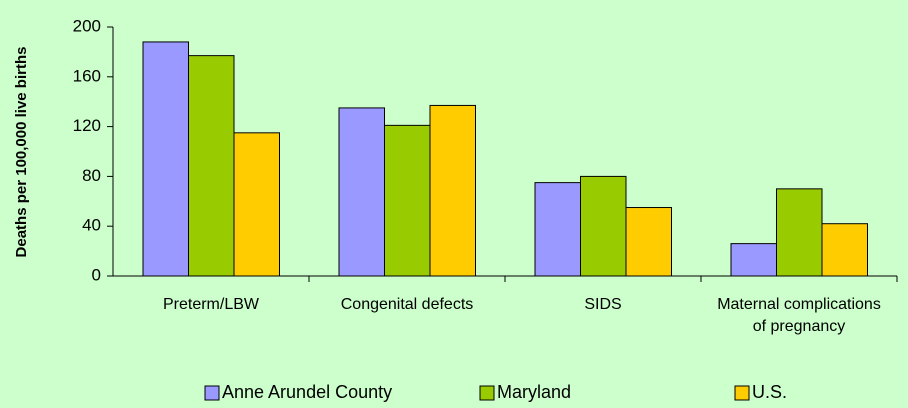 Image resolution: width=908 pixels, height=408 pixels. I want to click on y-tick-label: 80, so click(91, 175).